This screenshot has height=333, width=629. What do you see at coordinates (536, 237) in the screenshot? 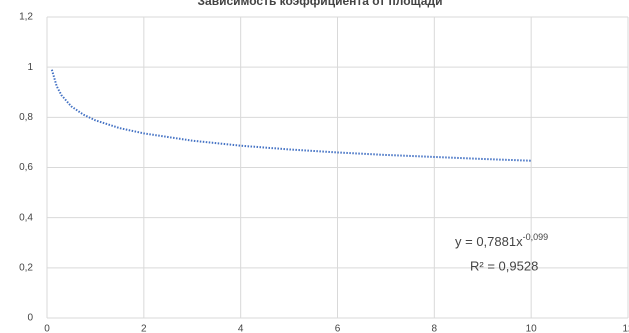
I see `exponent: -0,099` at bounding box center [536, 237].